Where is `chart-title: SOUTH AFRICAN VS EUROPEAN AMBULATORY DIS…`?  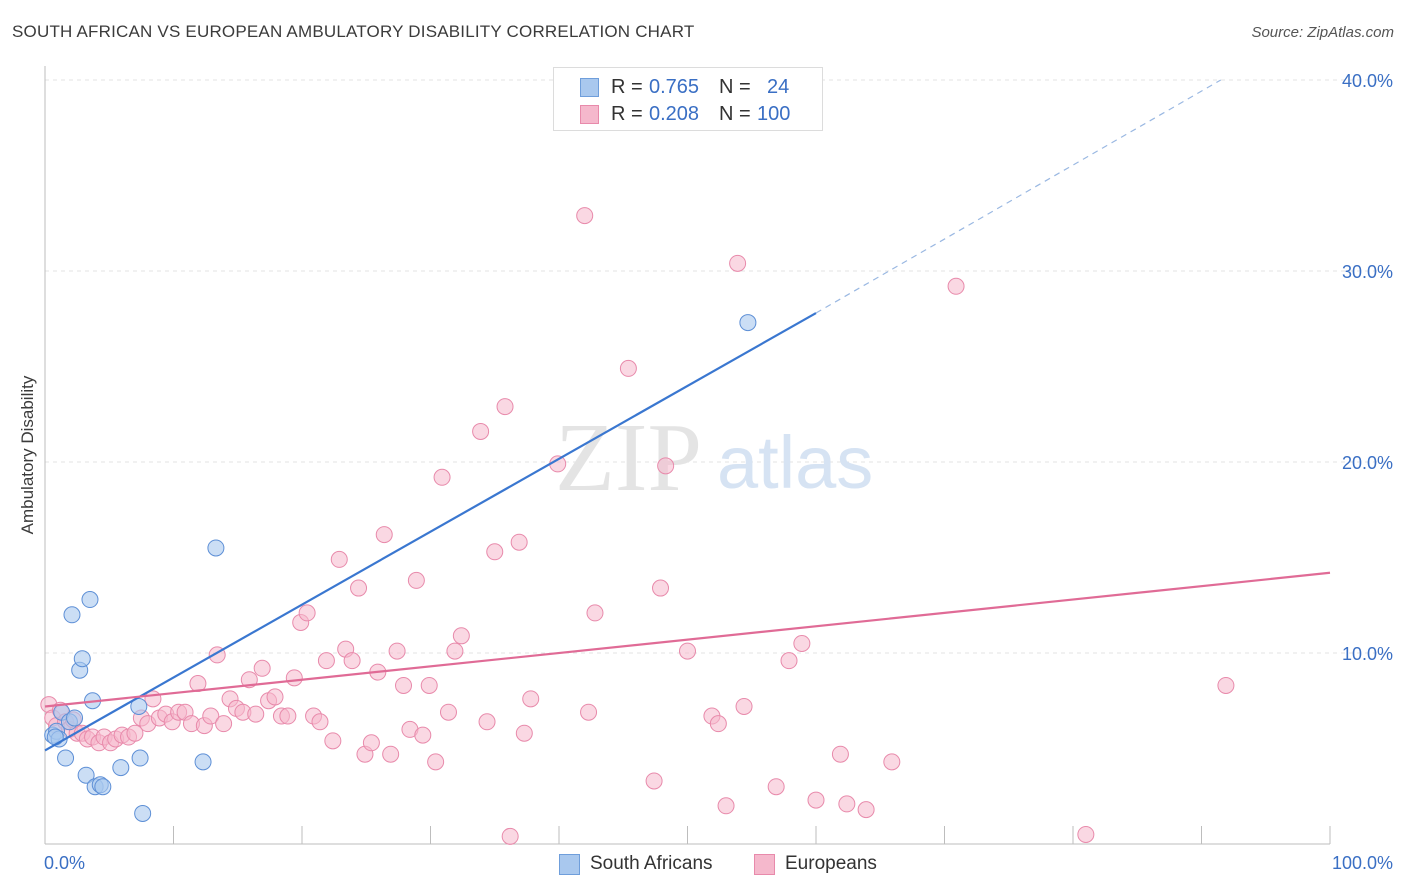 chart-title: SOUTH AFRICAN VS EUROPEAN AMBULATORY DIS… is located at coordinates (353, 31).